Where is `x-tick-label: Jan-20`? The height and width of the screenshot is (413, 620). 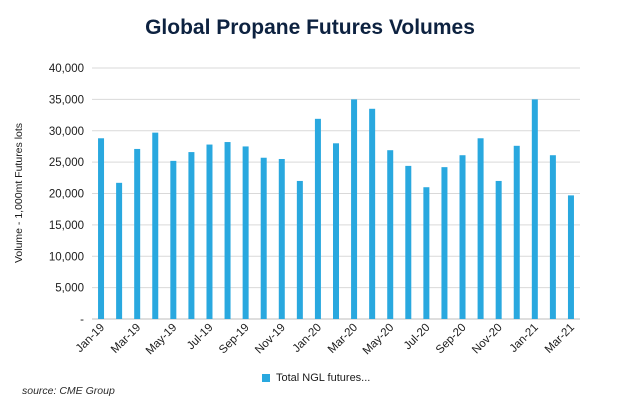
x-tick-label: Jan-20 is located at coordinates (307, 338).